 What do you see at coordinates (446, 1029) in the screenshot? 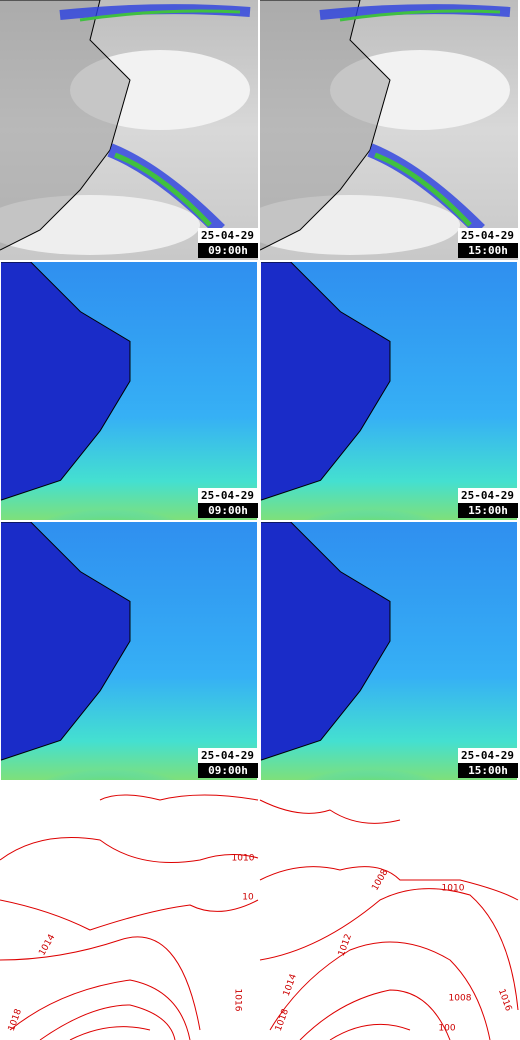
I see `contour-label: 100` at bounding box center [446, 1029].